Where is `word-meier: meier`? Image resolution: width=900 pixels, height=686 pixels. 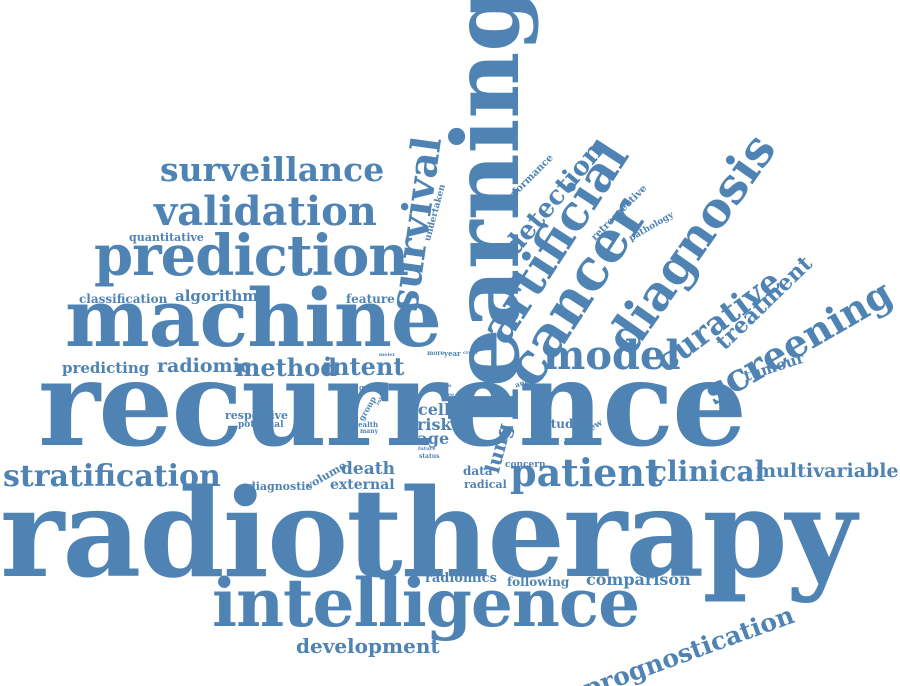 word-meier: meier is located at coordinates (387, 355).